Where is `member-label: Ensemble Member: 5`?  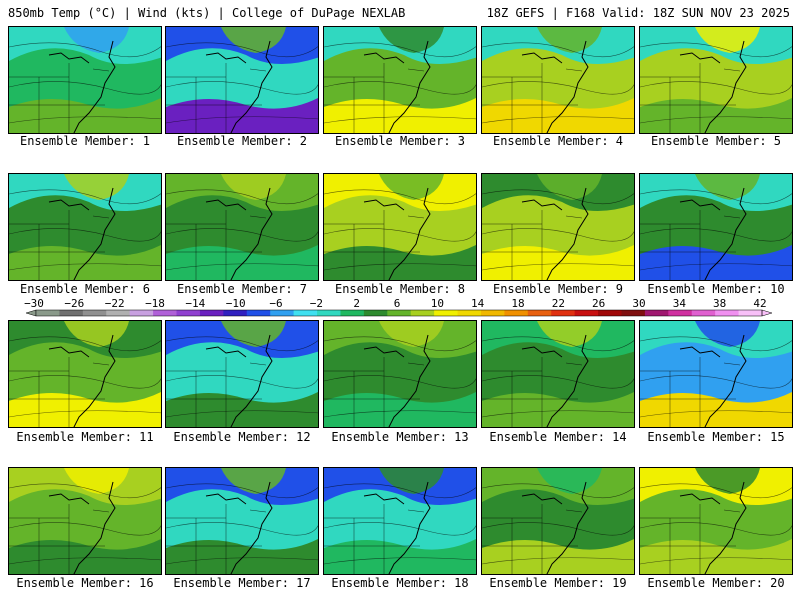 member-label: Ensemble Member: 5 is located at coordinates (716, 141).